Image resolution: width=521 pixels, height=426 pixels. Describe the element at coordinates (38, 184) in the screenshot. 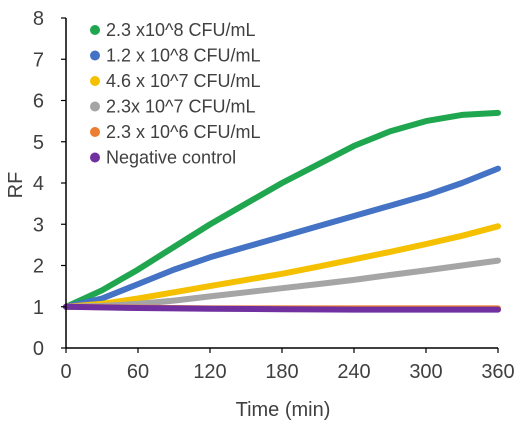

I see `y-tick-label: 4` at that location.